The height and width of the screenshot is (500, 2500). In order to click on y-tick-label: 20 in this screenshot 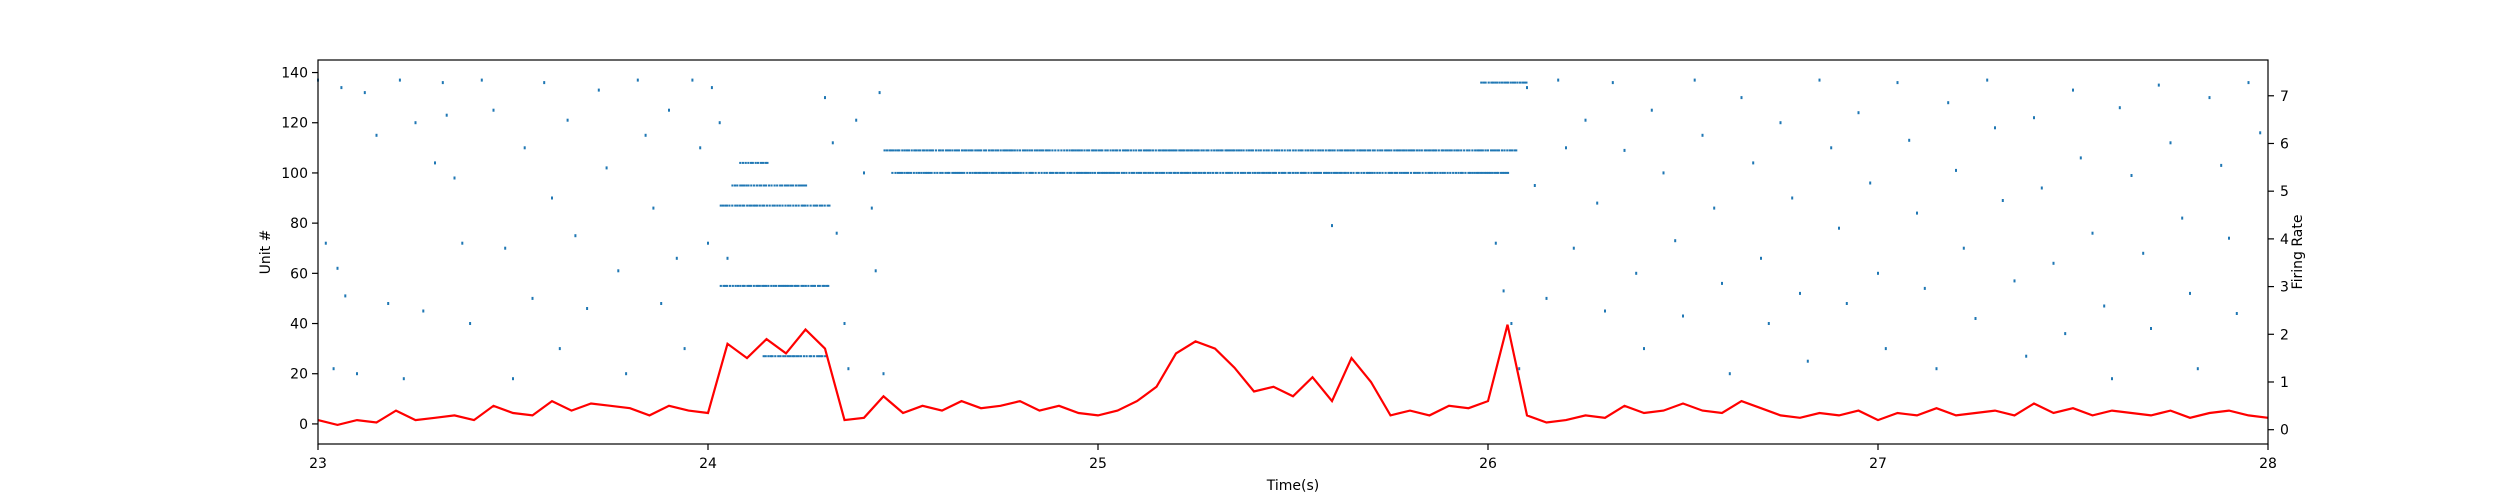, I will do `click(299, 375)`.